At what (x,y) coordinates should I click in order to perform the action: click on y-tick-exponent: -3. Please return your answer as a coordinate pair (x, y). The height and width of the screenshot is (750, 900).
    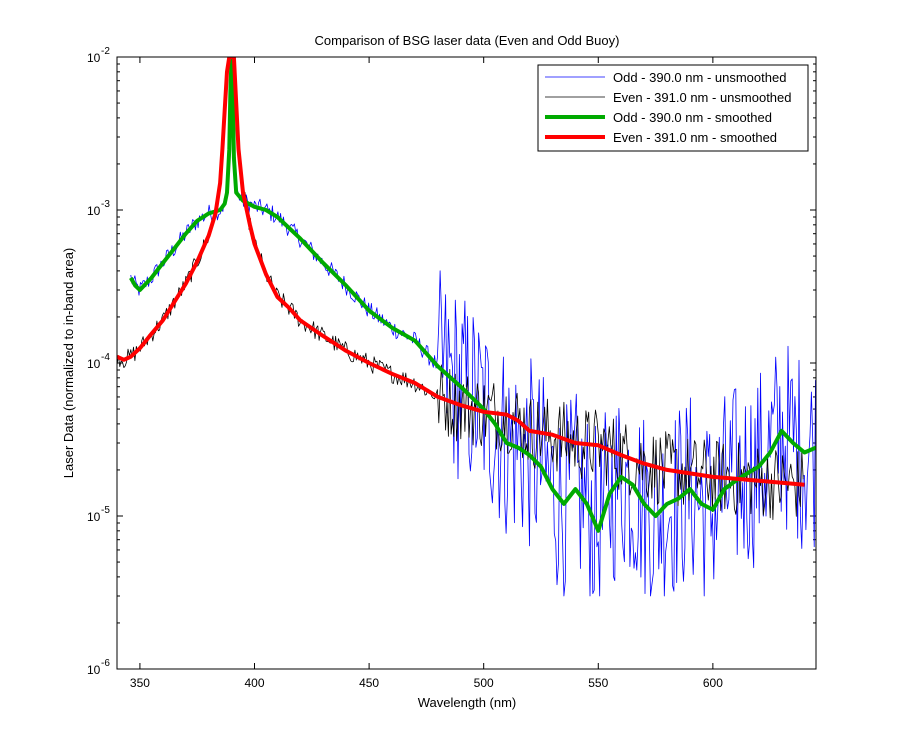
    Looking at the image, I should click on (105, 204).